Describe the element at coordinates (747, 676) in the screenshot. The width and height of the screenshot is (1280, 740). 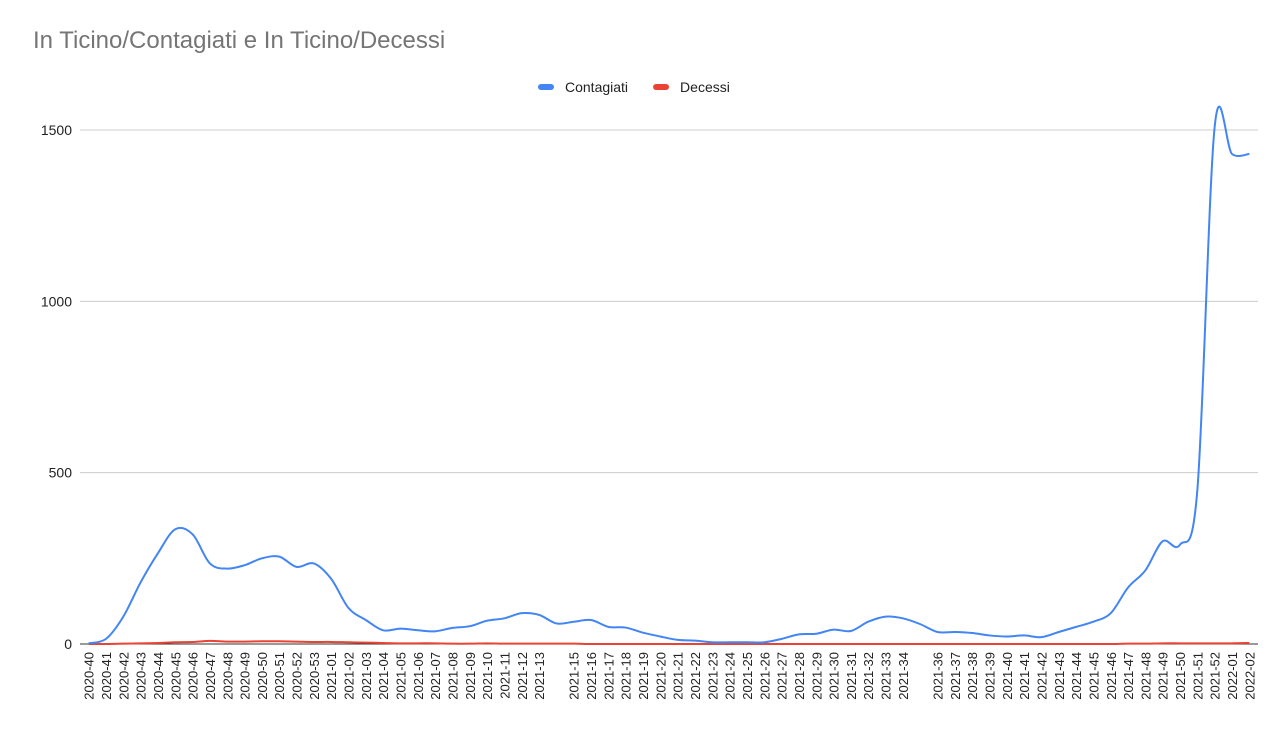
I see `x-tick-label: 2021-25` at that location.